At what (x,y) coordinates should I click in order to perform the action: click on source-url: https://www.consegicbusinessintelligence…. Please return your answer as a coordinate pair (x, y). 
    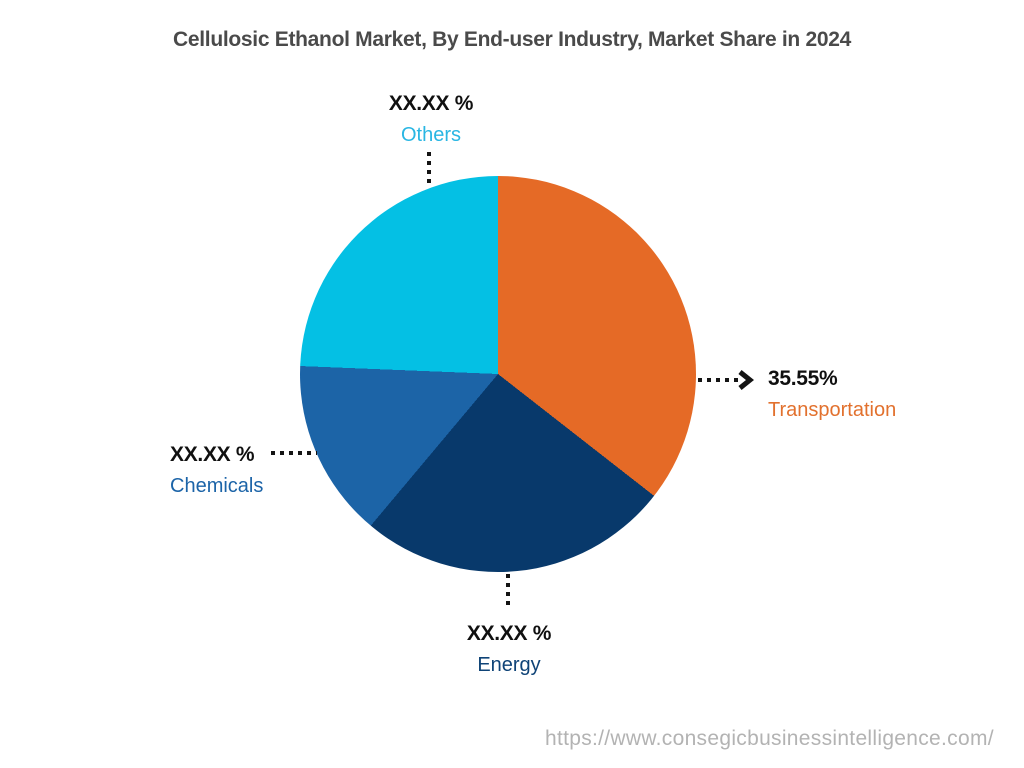
    Looking at the image, I should click on (769, 738).